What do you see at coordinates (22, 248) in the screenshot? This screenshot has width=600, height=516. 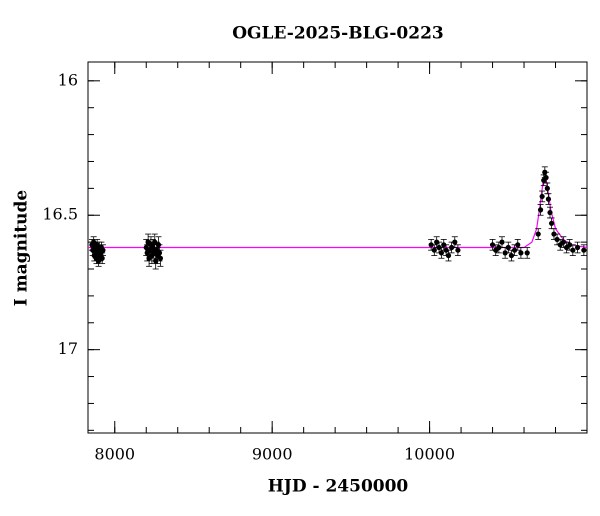 I see `y-axis-label: I magnitude` at bounding box center [22, 248].